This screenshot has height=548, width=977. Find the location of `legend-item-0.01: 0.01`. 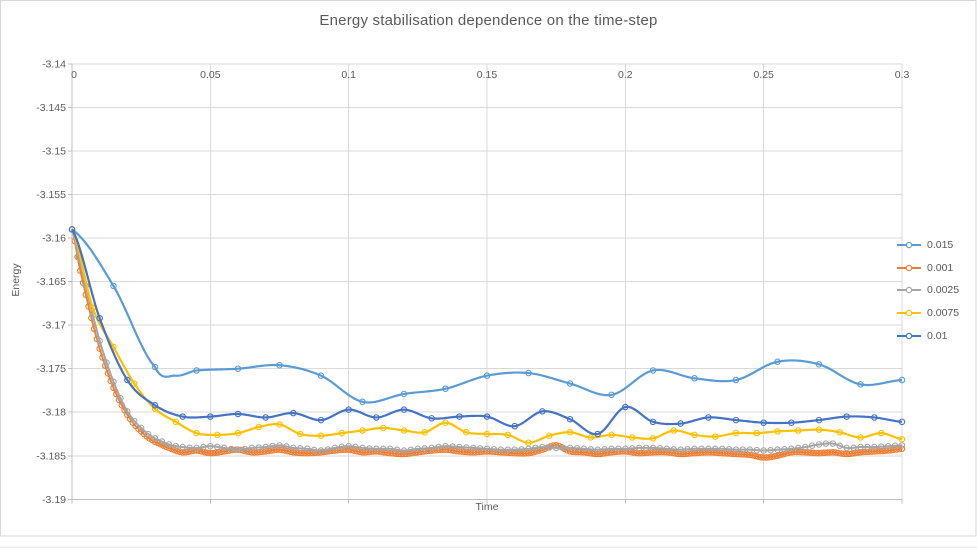

legend-item-0.01: 0.01 is located at coordinates (928, 335).